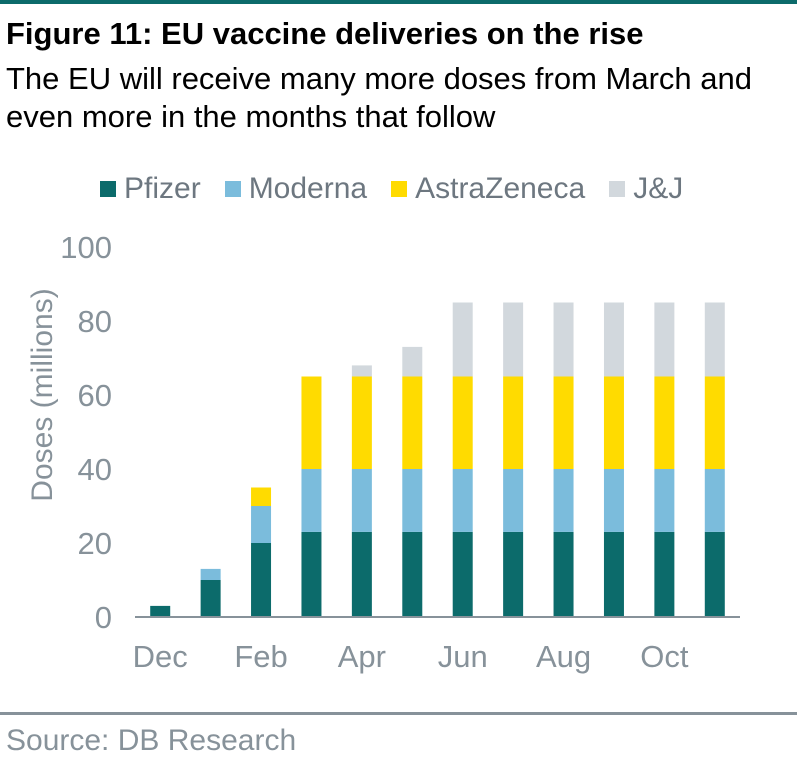 The width and height of the screenshot is (797, 758). I want to click on bar-segment-j-j-oct, so click(664, 339).